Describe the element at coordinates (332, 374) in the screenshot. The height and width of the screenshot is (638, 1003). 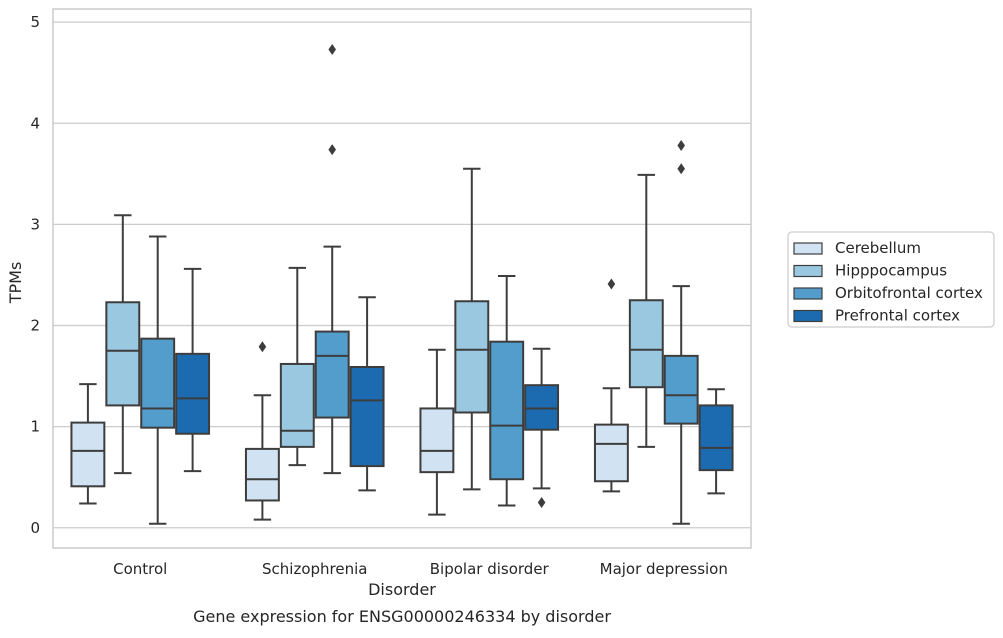
I see `box-orbitofrontal-cortex-1-iqr-box` at that location.